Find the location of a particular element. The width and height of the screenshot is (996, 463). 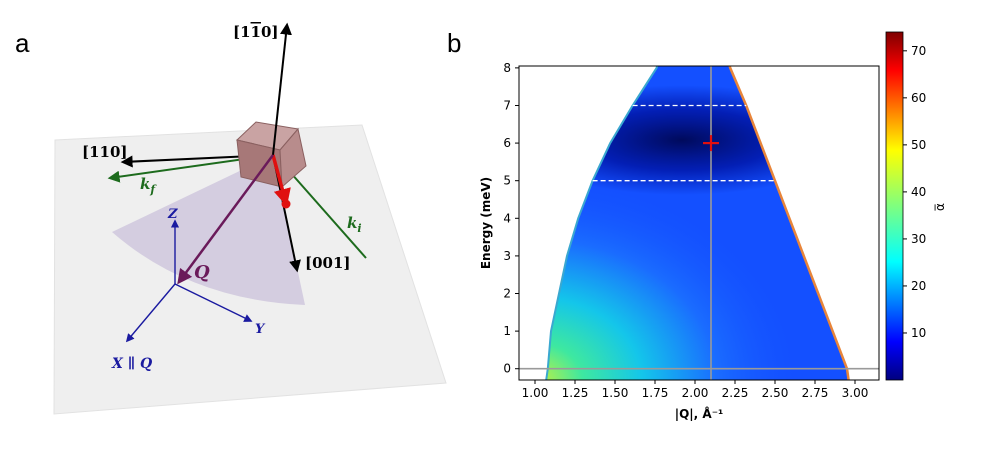

y-tick-label: 2 is located at coordinates (507, 294).